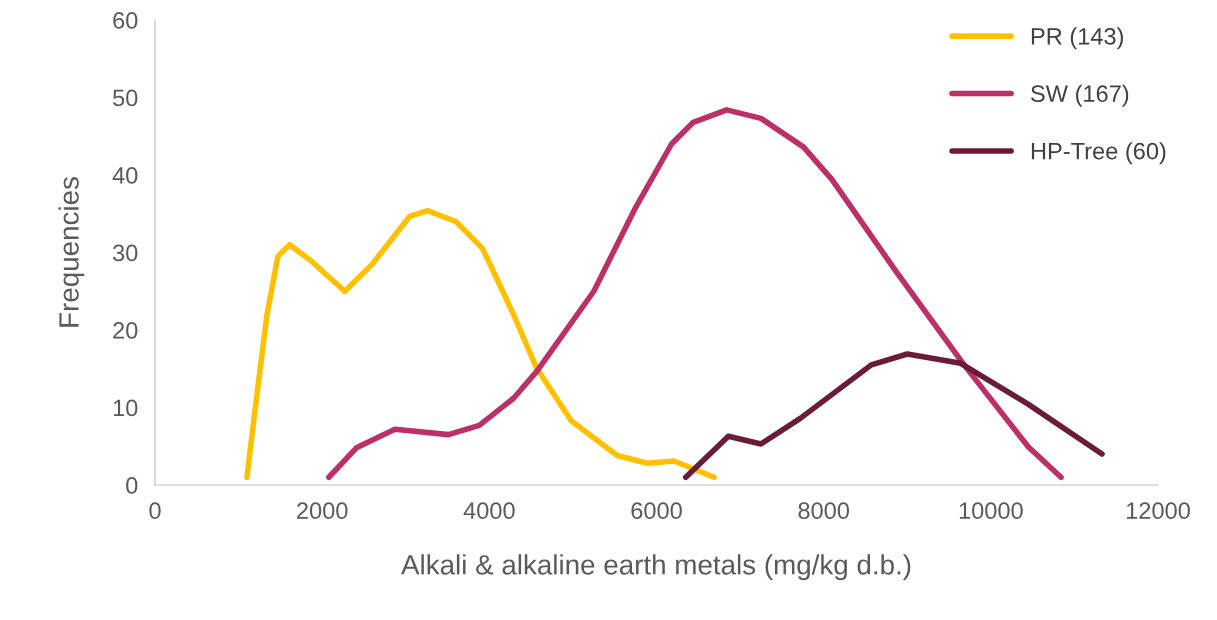 Image resolution: width=1217 pixels, height=620 pixels. What do you see at coordinates (322, 511) in the screenshot?
I see `x-tick-label: 2000` at bounding box center [322, 511].